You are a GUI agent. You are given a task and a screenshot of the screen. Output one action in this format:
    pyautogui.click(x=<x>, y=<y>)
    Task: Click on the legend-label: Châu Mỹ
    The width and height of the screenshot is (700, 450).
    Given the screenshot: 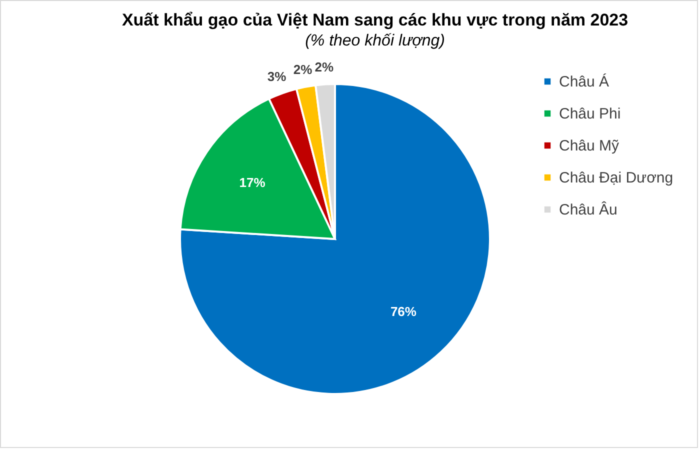 What is the action you would take?
    pyautogui.click(x=589, y=146)
    